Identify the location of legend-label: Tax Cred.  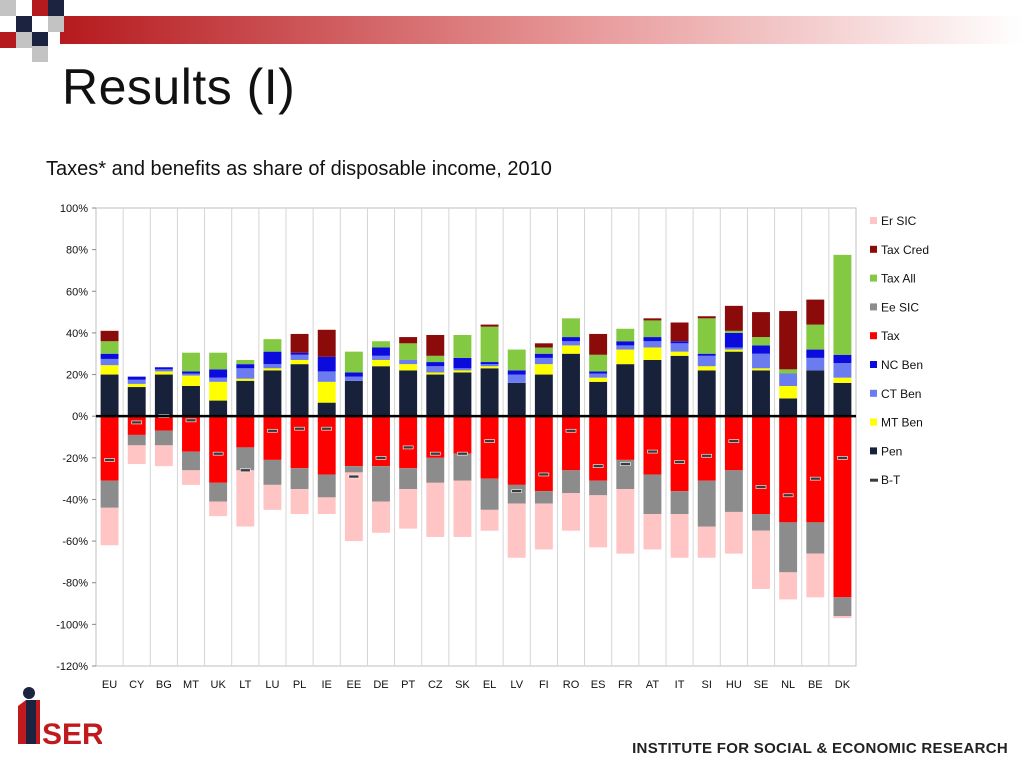
(905, 250).